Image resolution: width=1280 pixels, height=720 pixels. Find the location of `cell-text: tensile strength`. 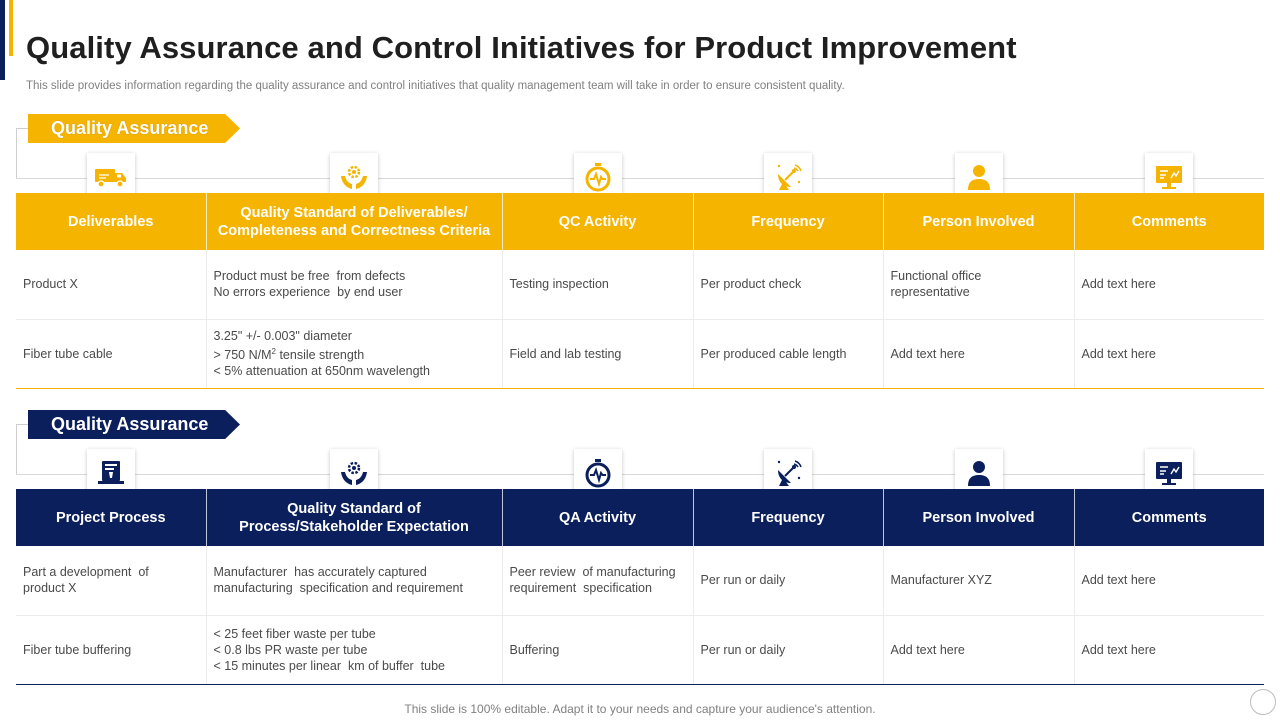

cell-text: tensile strength is located at coordinates (320, 355).